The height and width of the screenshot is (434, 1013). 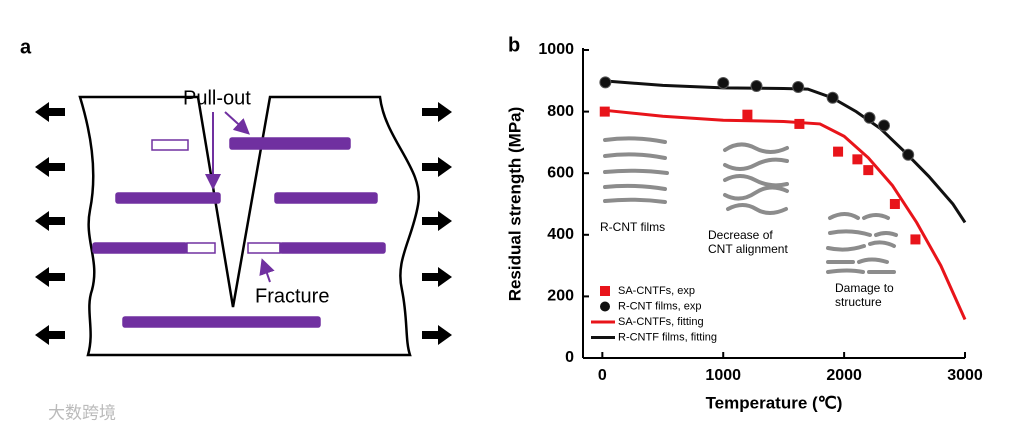 I want to click on x-tick-label: 1000, so click(x=723, y=375).